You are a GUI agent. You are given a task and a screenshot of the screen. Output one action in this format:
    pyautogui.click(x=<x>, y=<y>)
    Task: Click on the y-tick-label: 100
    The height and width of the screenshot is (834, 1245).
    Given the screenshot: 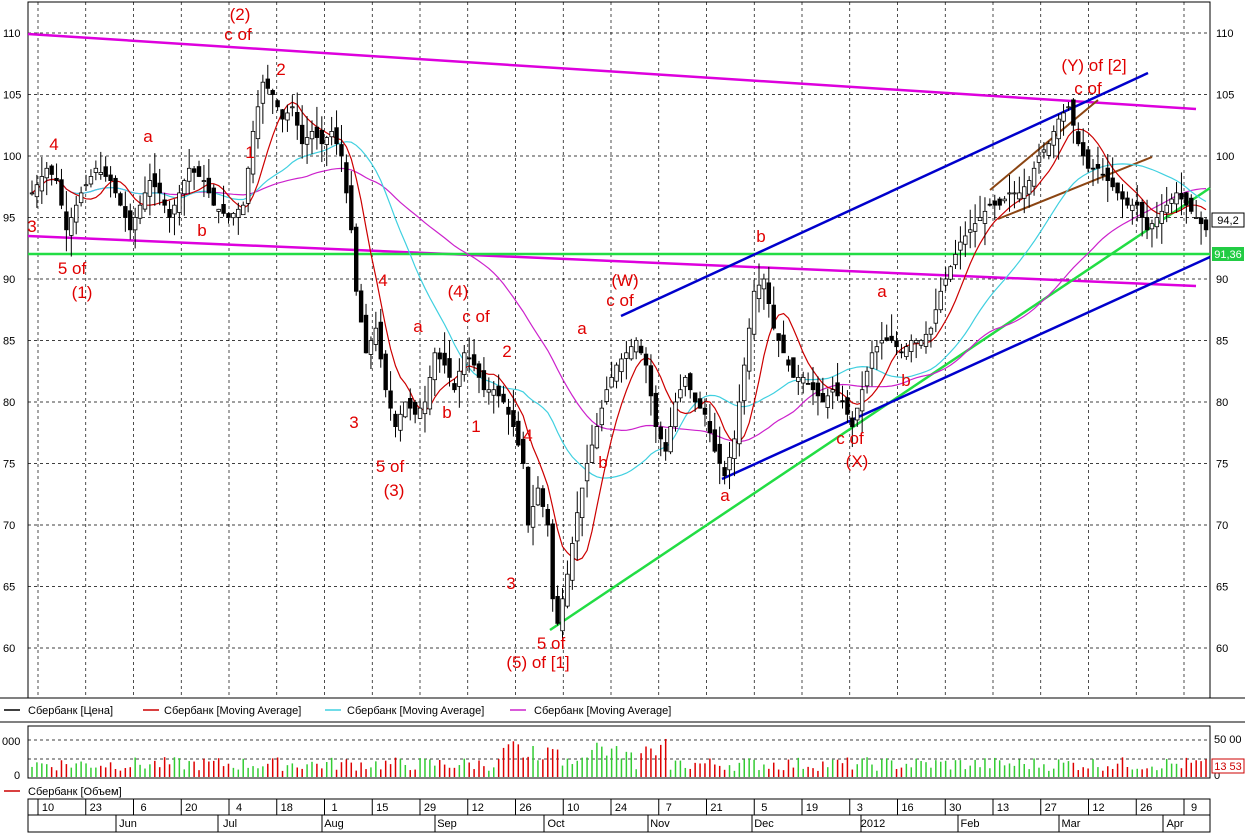 What is the action you would take?
    pyautogui.click(x=12, y=157)
    